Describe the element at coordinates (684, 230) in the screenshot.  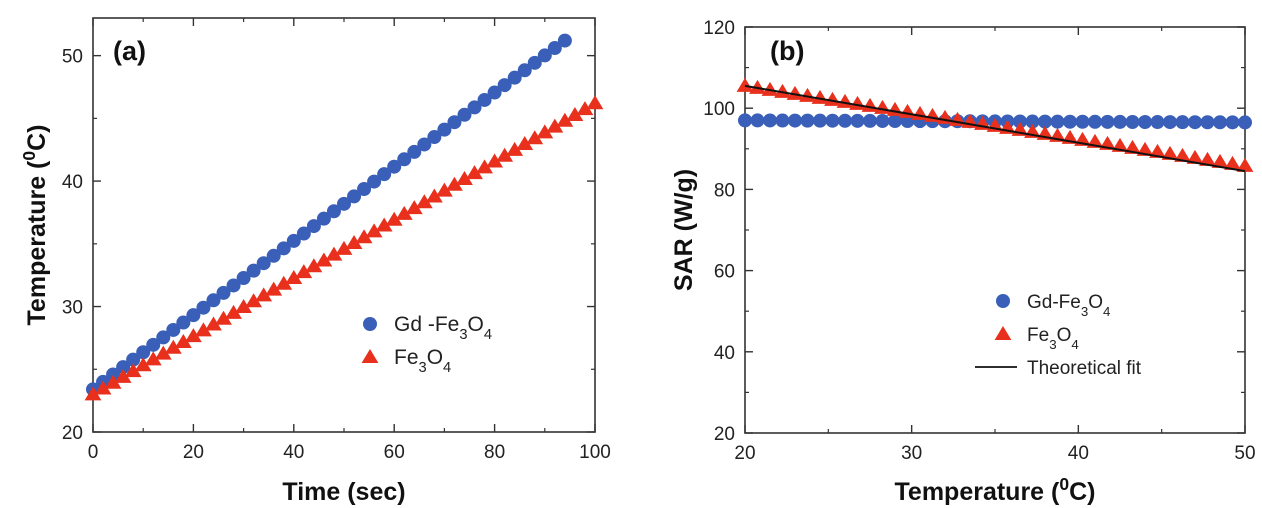
I see `y-axis-title: SAR (W/g)` at that location.